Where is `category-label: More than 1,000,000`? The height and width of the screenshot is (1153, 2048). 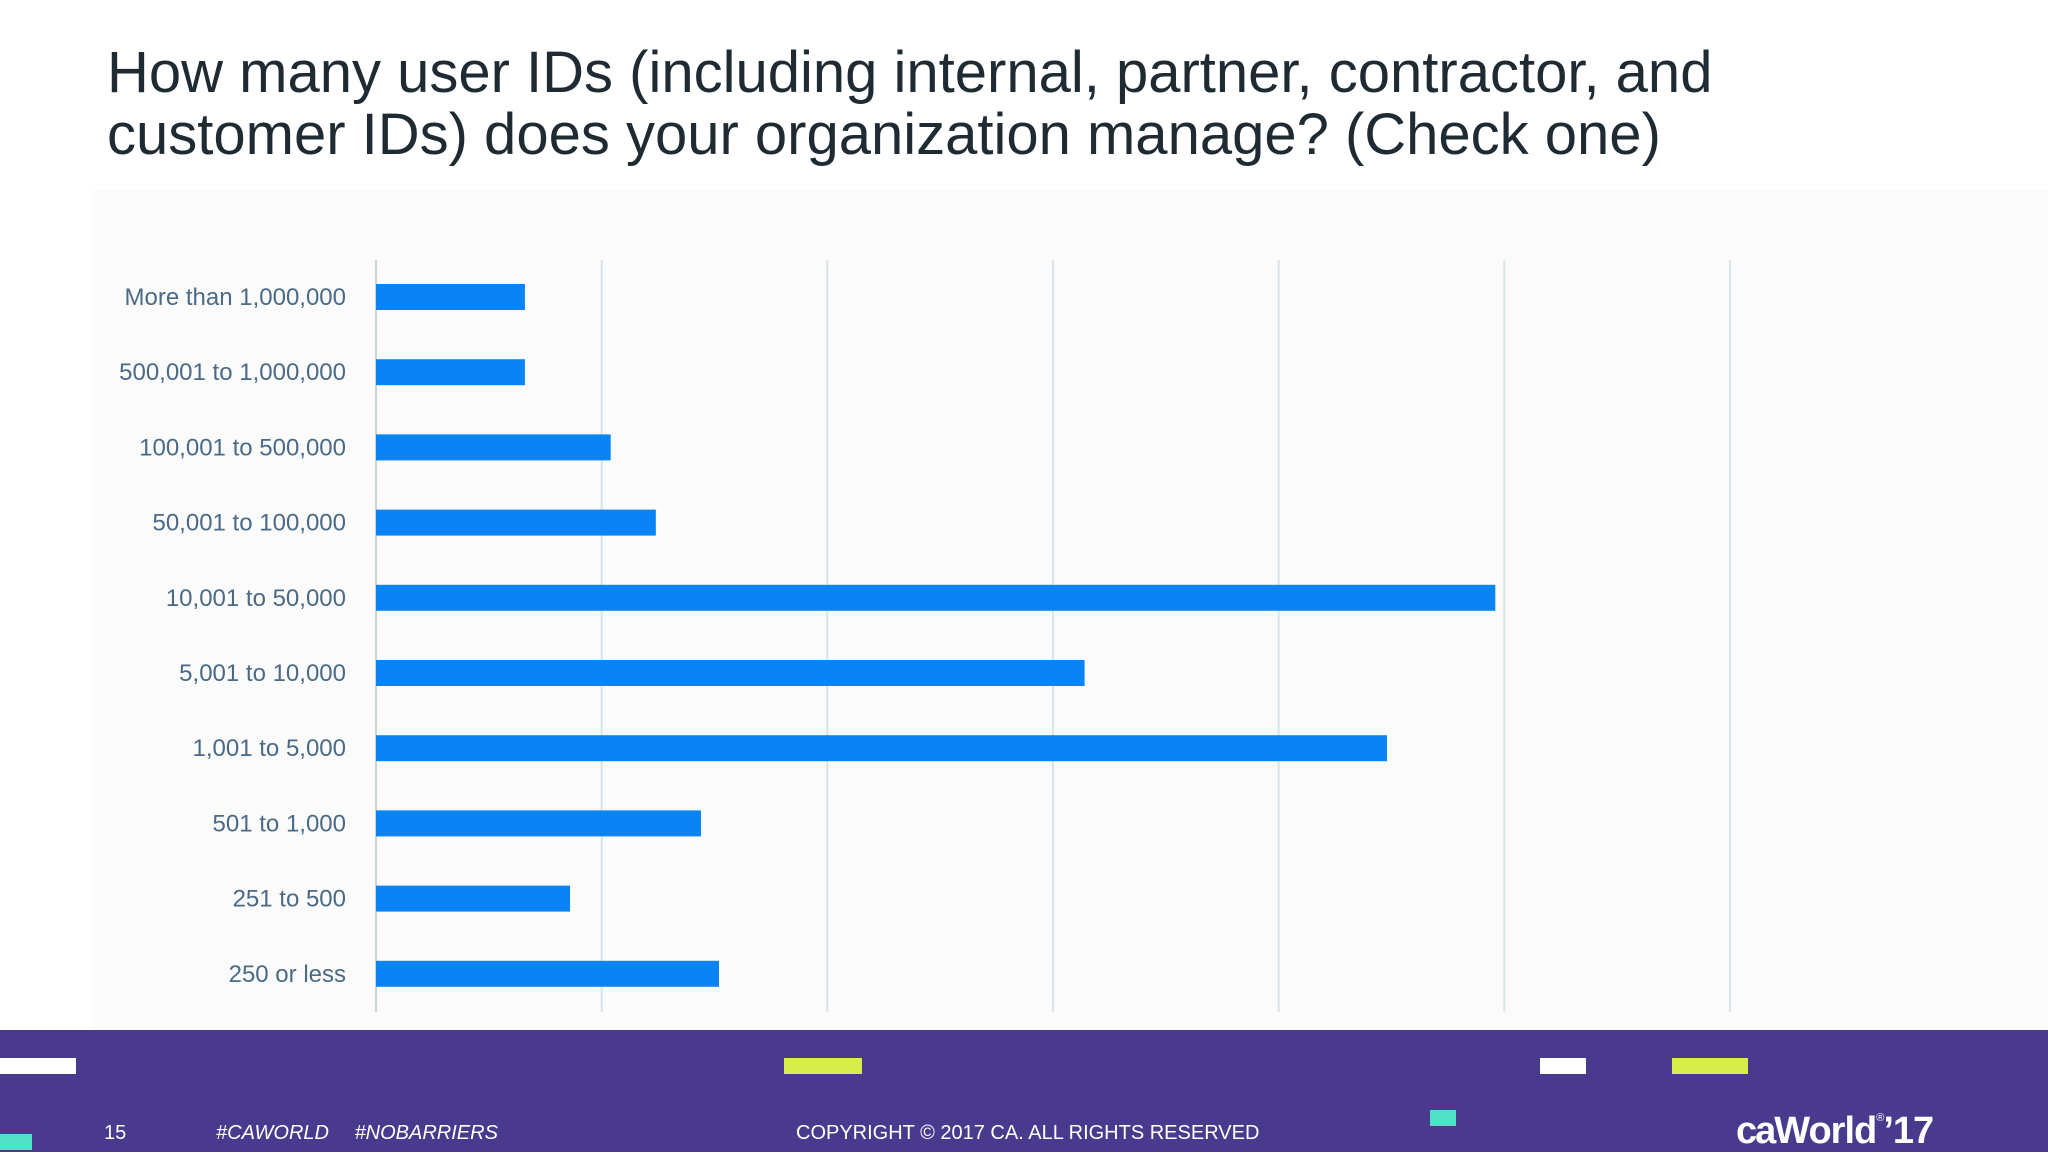 category-label: More than 1,000,000 is located at coordinates (236, 297).